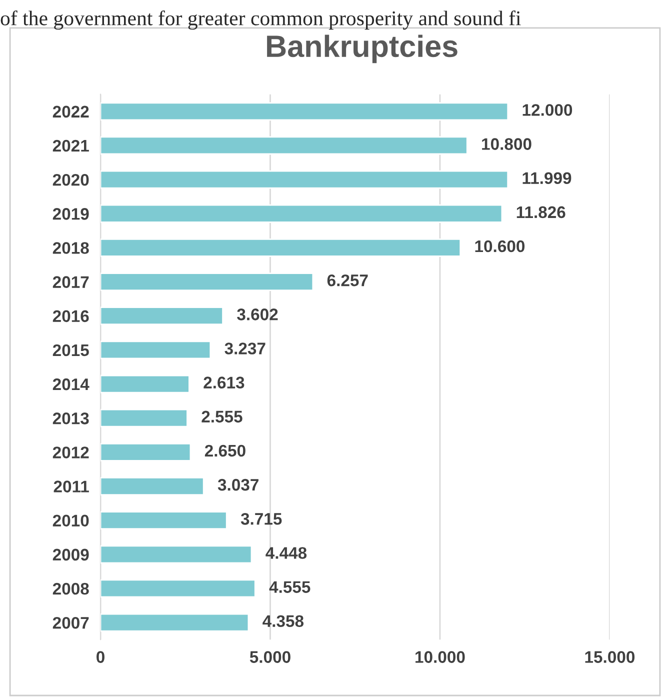 The image size is (670, 699). I want to click on y-tick-label: 2020, so click(70, 180).